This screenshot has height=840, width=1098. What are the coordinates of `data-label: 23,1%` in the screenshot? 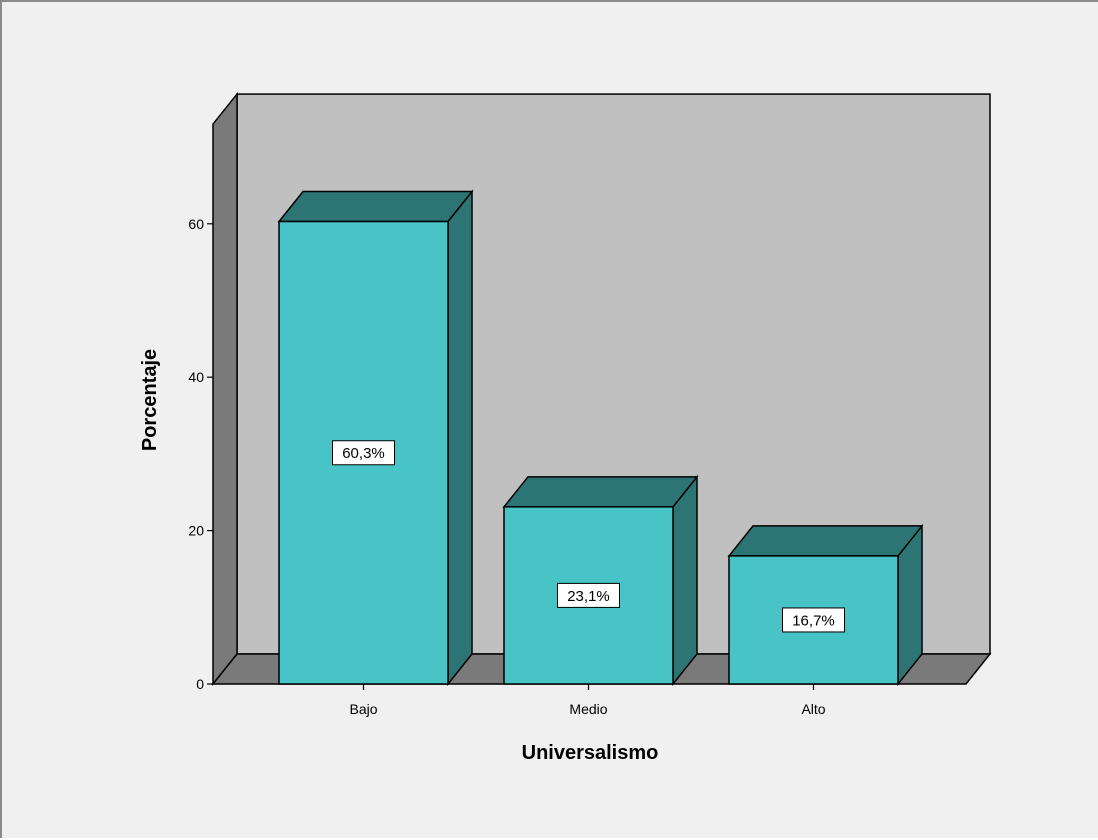 It's located at (588, 596).